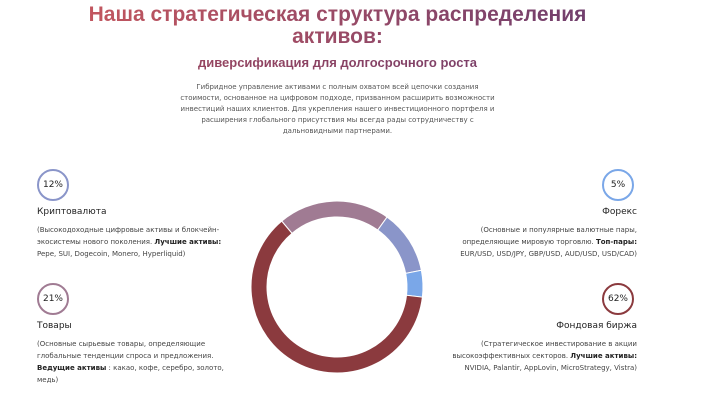 The height and width of the screenshot is (400, 712). I want to click on percent-badge: 62%, so click(618, 299).